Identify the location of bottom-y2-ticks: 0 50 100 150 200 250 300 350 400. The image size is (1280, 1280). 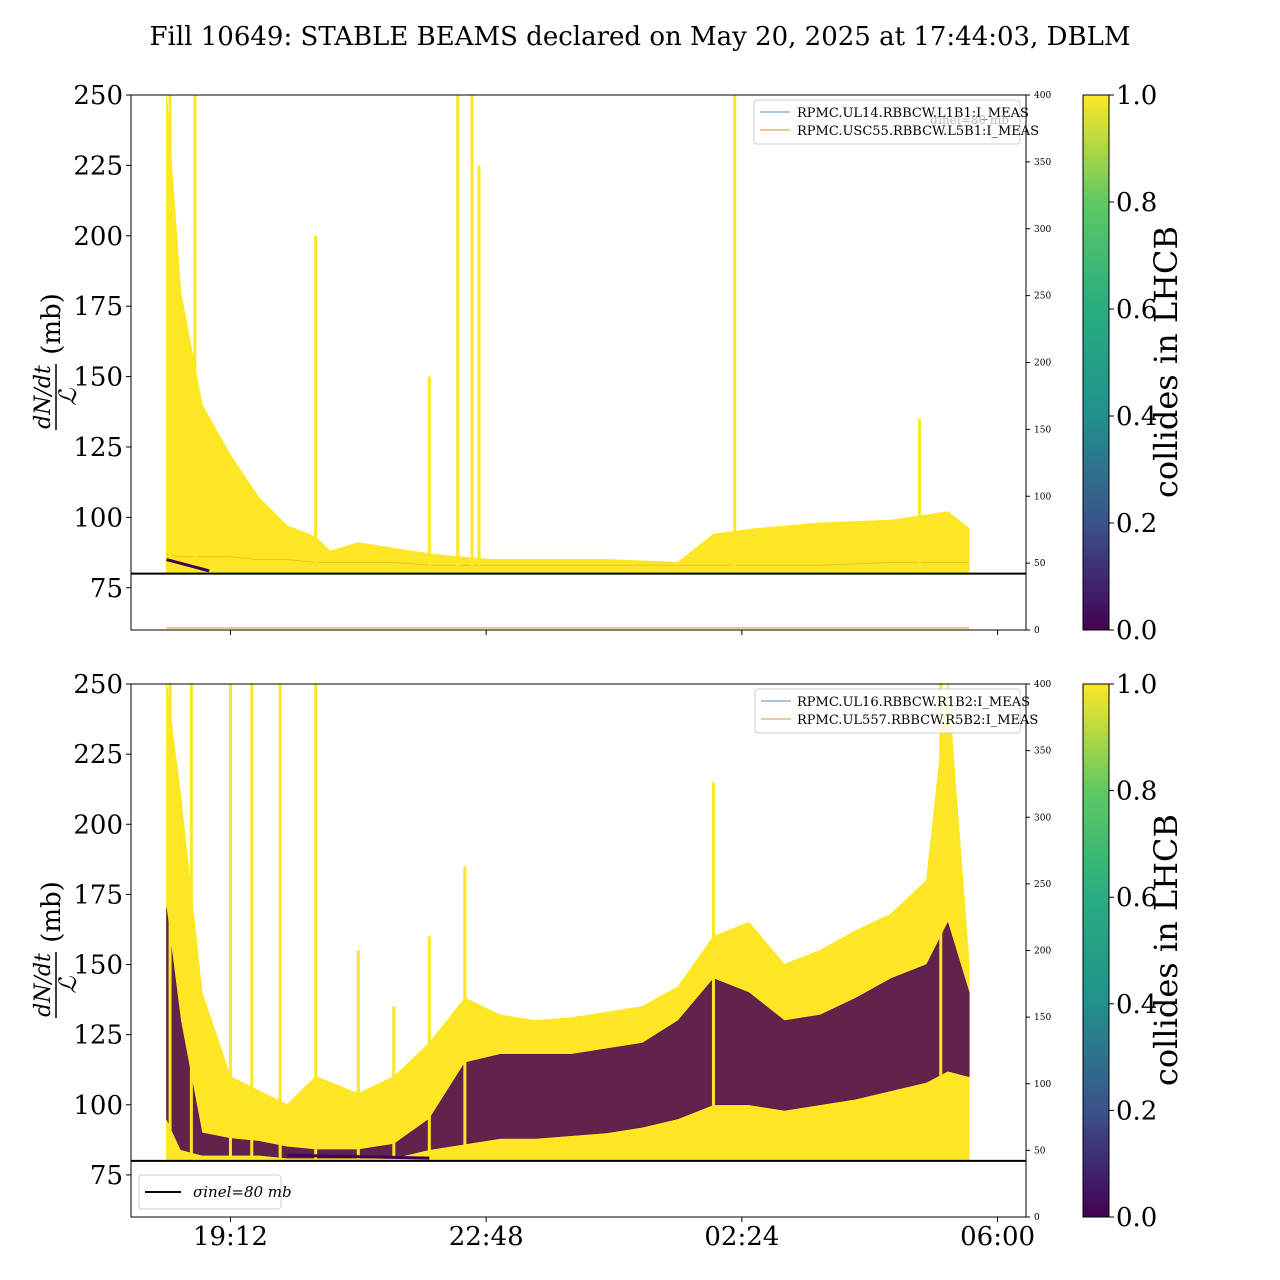
(1038, 951).